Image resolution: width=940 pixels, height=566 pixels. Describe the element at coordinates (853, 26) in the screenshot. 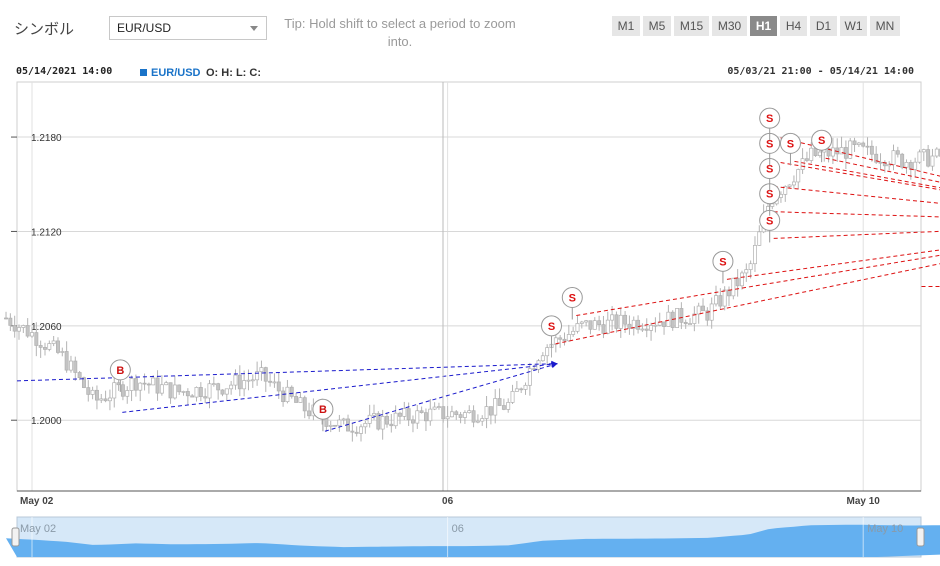

I see `timeframe-button-w1: W1` at that location.